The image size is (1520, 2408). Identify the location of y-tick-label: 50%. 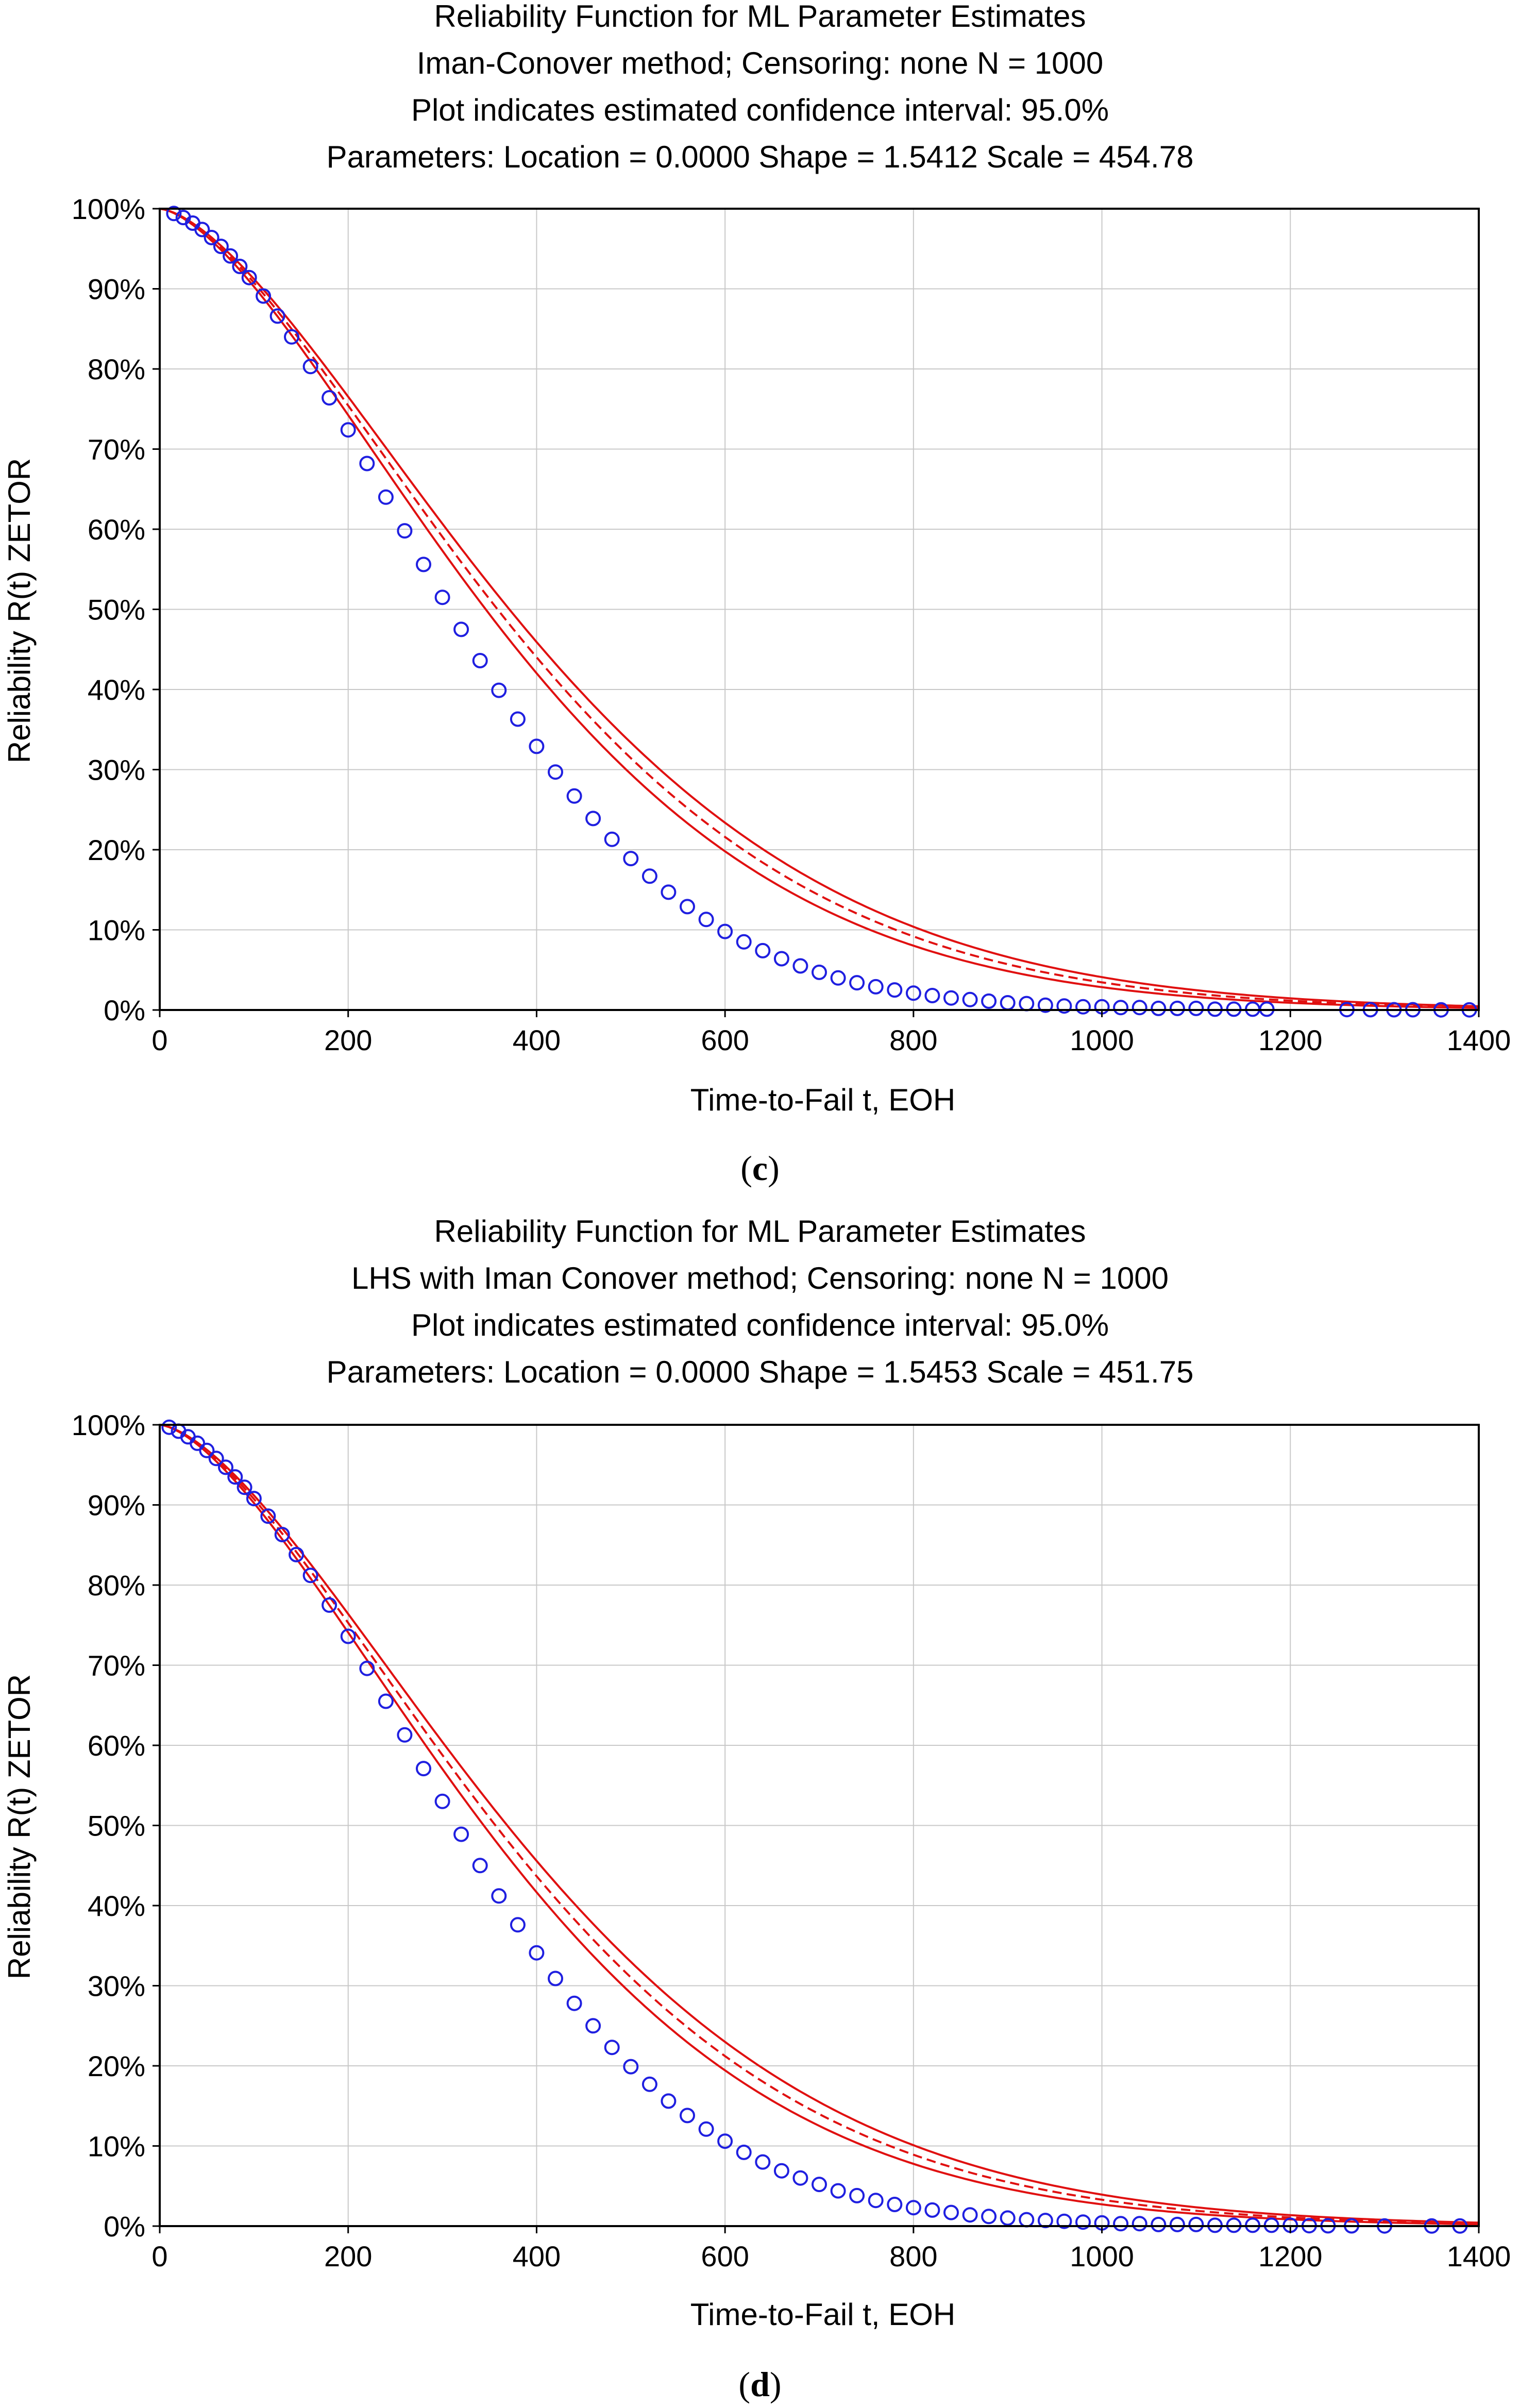
(117, 610).